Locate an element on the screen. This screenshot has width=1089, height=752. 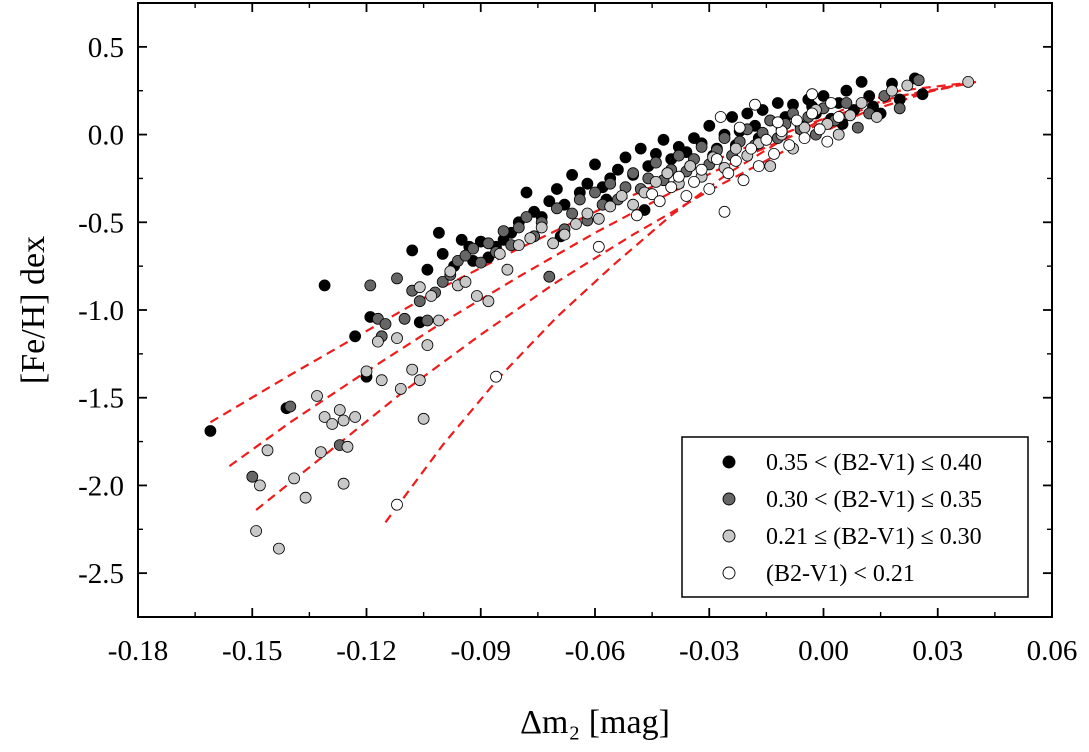
x-tick-label: -0.15 is located at coordinates (252, 651).